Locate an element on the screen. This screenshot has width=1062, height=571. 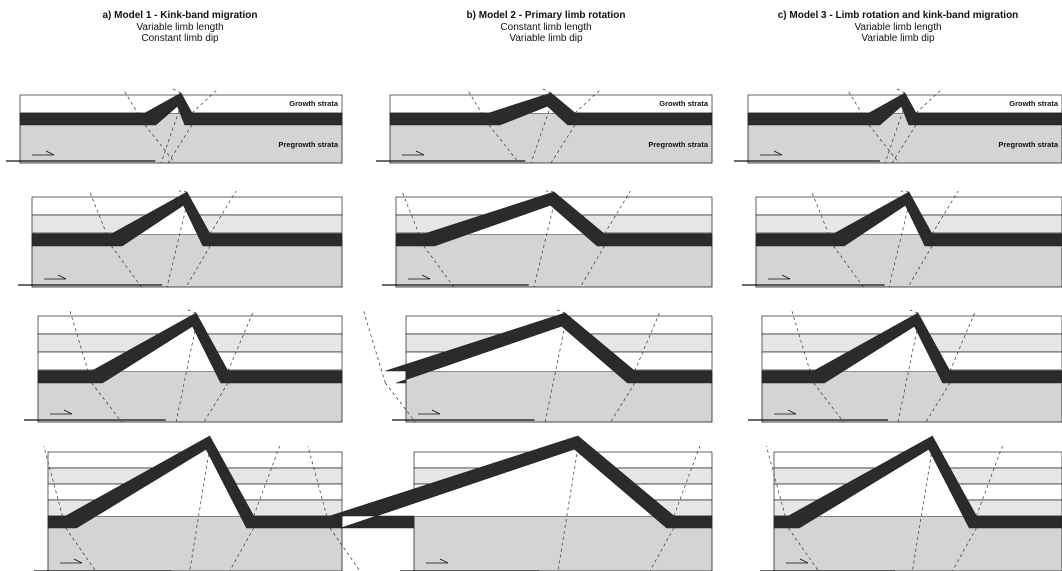
model-3-subtitle-limb-length: Variable limb length is located at coordinates (898, 27).